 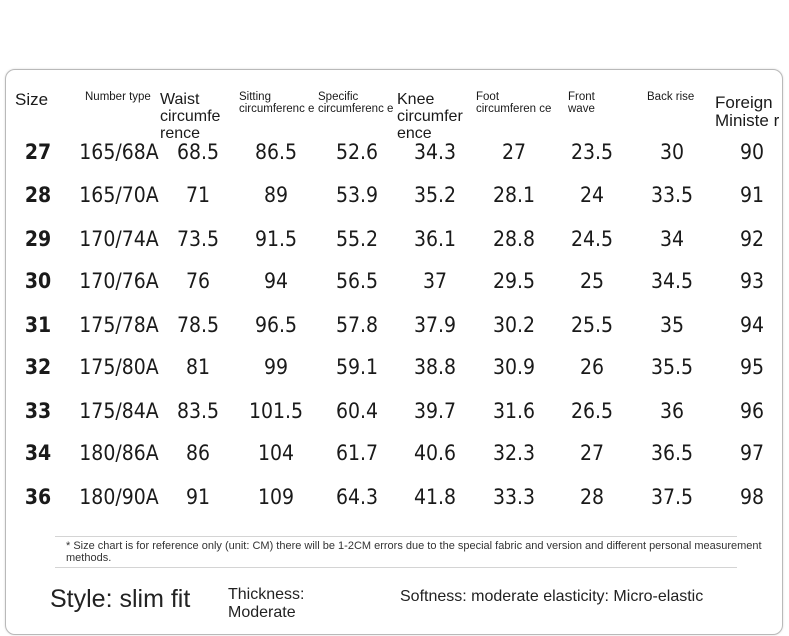 What do you see at coordinates (198, 367) in the screenshot?
I see `cell-waist: 81` at bounding box center [198, 367].